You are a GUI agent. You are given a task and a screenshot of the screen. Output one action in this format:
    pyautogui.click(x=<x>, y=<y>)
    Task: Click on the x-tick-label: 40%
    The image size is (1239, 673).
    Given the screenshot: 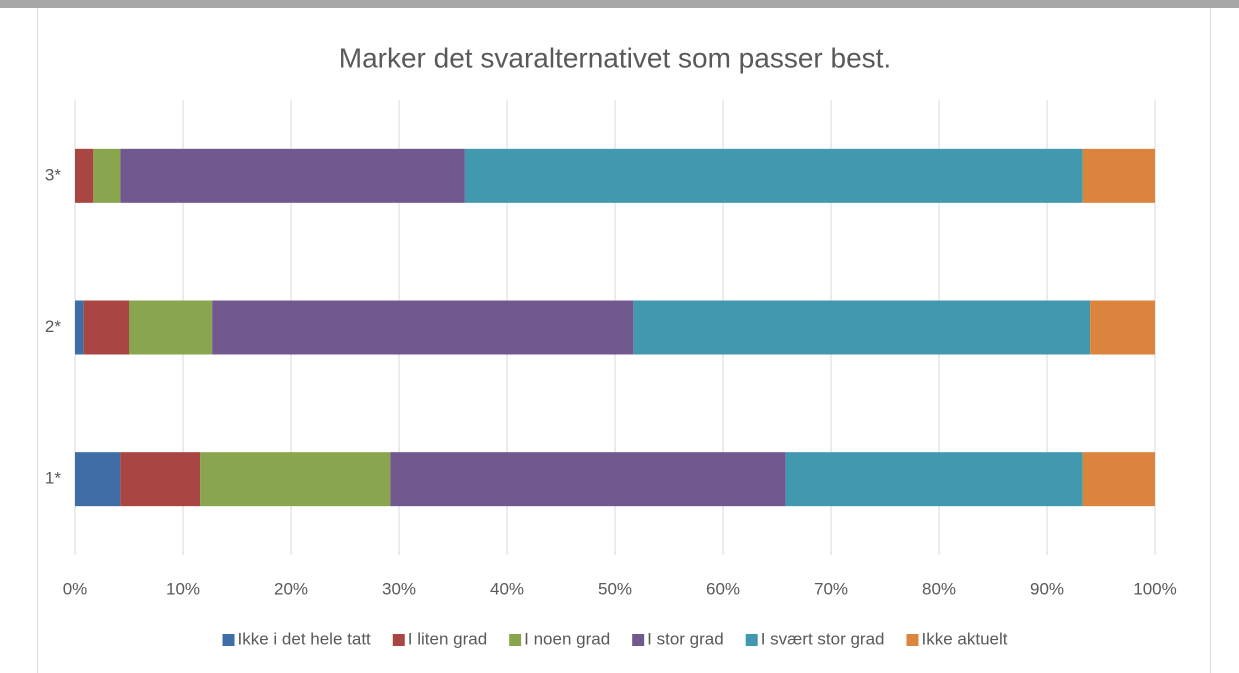 What is the action you would take?
    pyautogui.click(x=507, y=588)
    